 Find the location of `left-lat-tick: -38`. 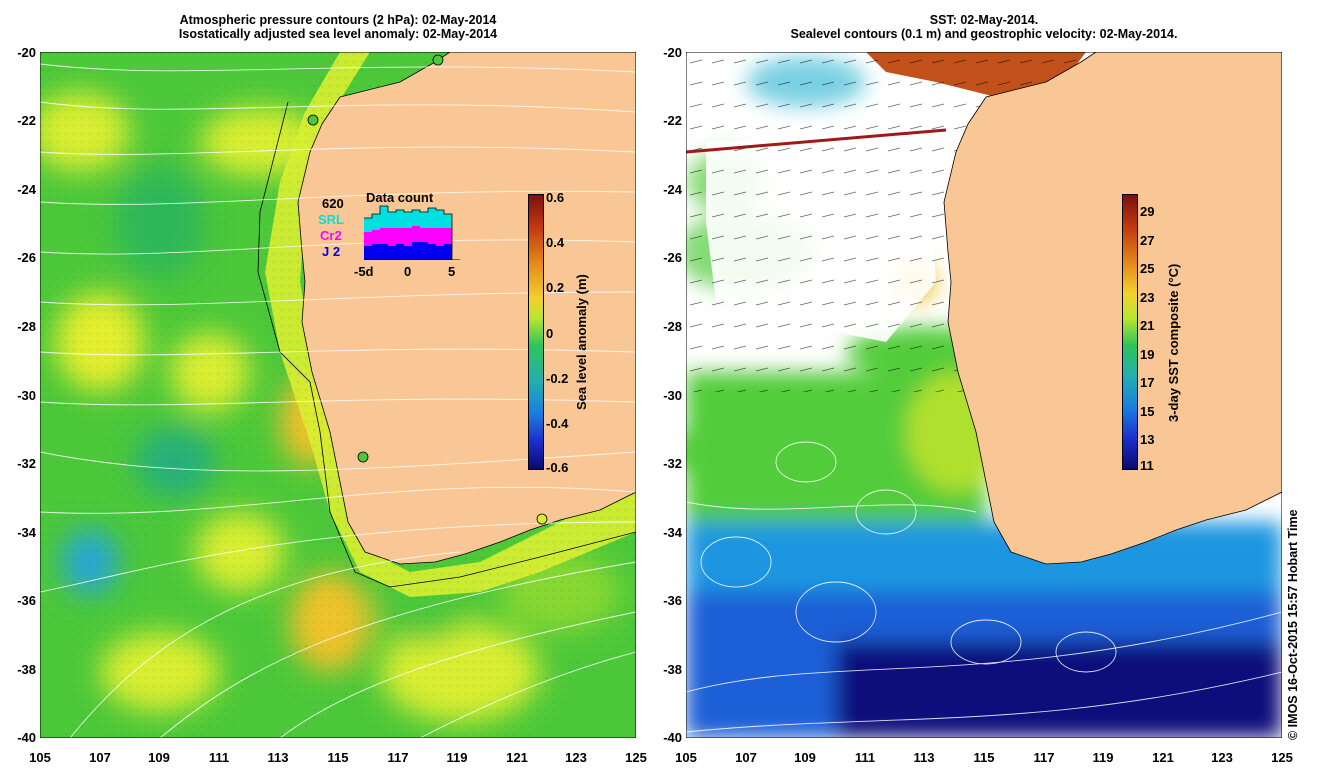

left-lat-tick: -38 is located at coordinates (26, 669).